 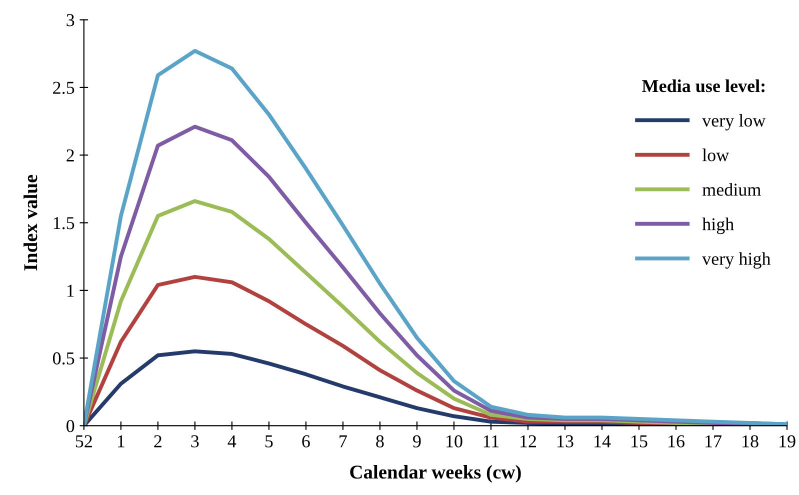 I want to click on x-tick-label: 14, so click(x=602, y=441).